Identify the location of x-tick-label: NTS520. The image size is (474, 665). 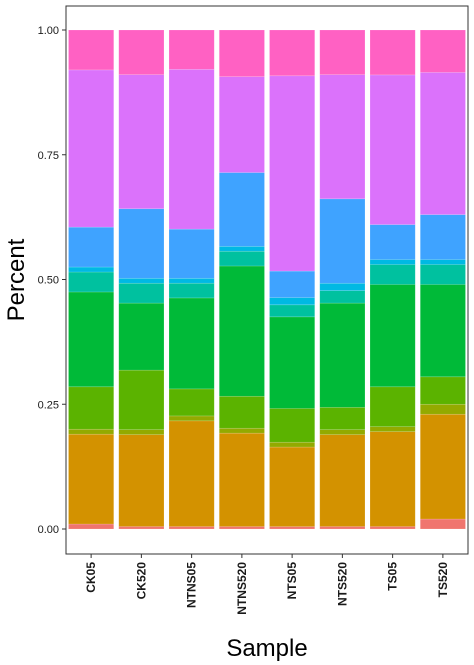
(342, 584).